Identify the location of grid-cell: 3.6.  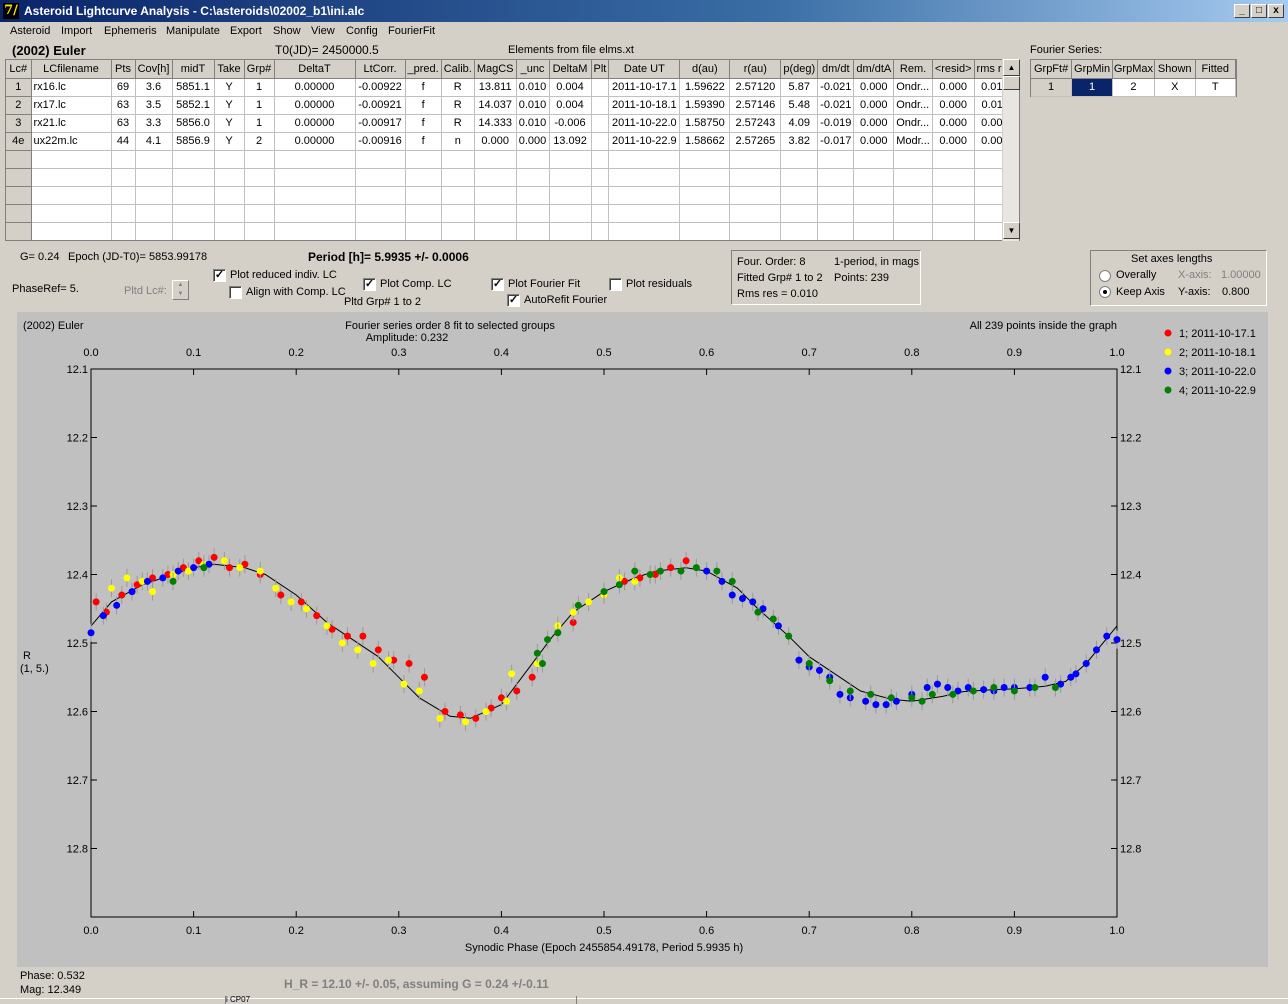
(154, 87).